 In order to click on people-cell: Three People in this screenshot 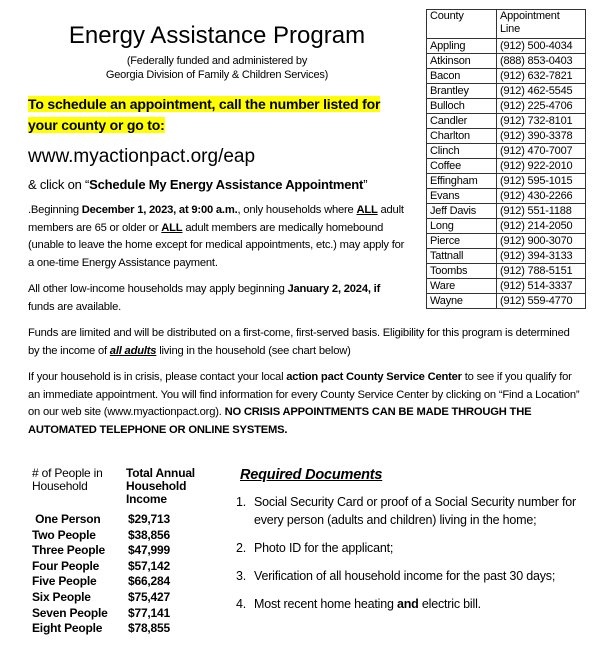, I will do `click(68, 550)`.